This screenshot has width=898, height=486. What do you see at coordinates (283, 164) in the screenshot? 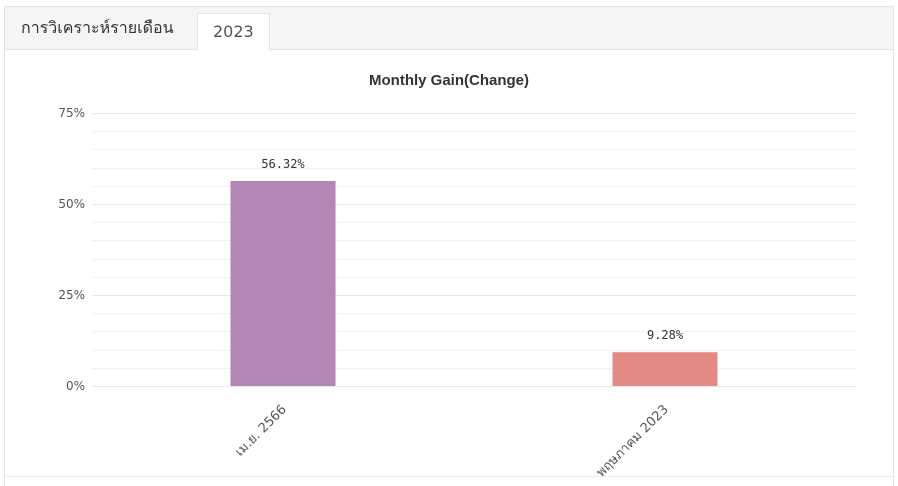
I see `data-label: 56.32%` at bounding box center [283, 164].